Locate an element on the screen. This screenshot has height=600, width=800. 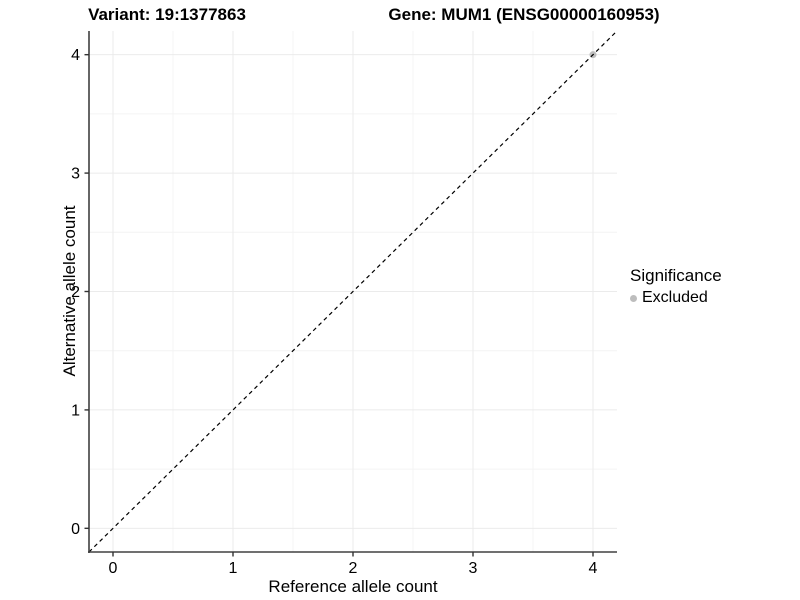
y-tick-label: 3 is located at coordinates (75, 174).